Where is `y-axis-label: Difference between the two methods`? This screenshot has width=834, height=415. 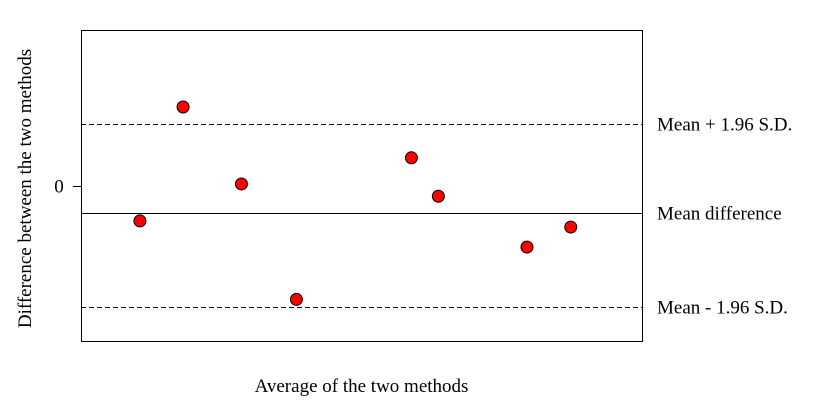 y-axis-label: Difference between the two methods is located at coordinates (25, 188).